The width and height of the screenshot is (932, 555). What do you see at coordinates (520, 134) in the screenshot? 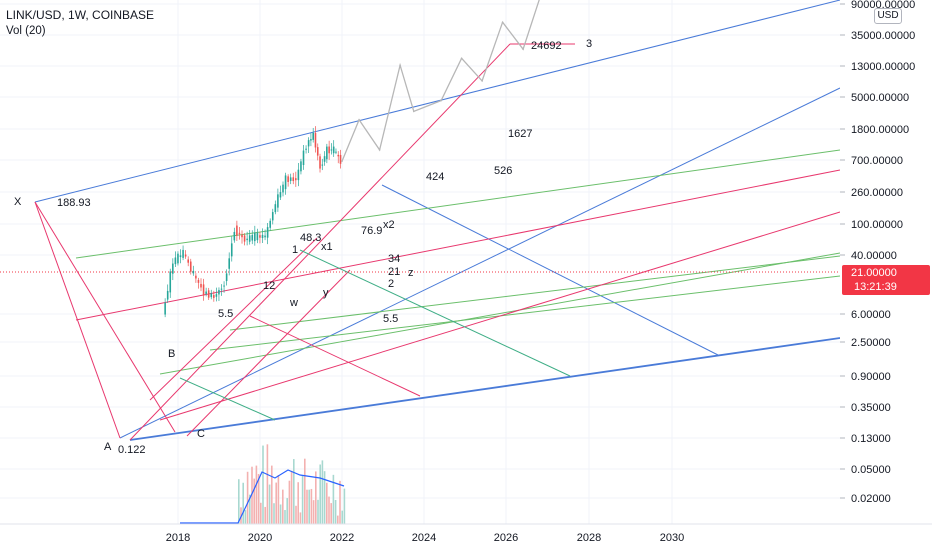
I see `annotation-22: 1627` at bounding box center [520, 134].